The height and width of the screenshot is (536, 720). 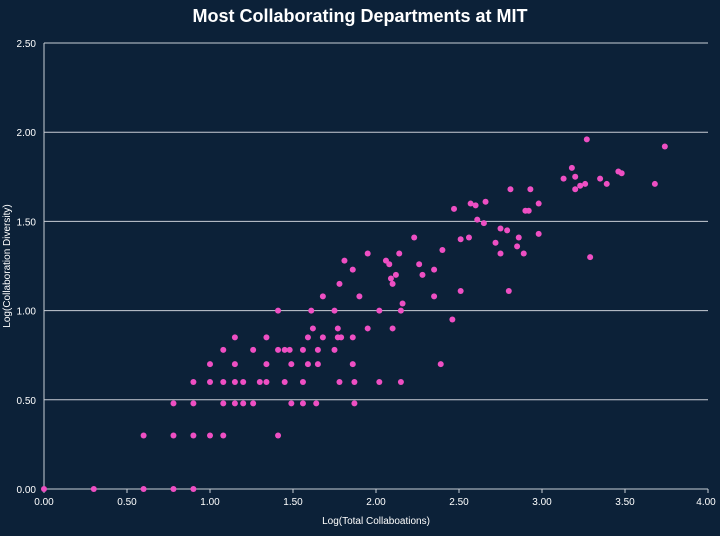 I want to click on y-tick-label: 0.50, so click(x=27, y=401).